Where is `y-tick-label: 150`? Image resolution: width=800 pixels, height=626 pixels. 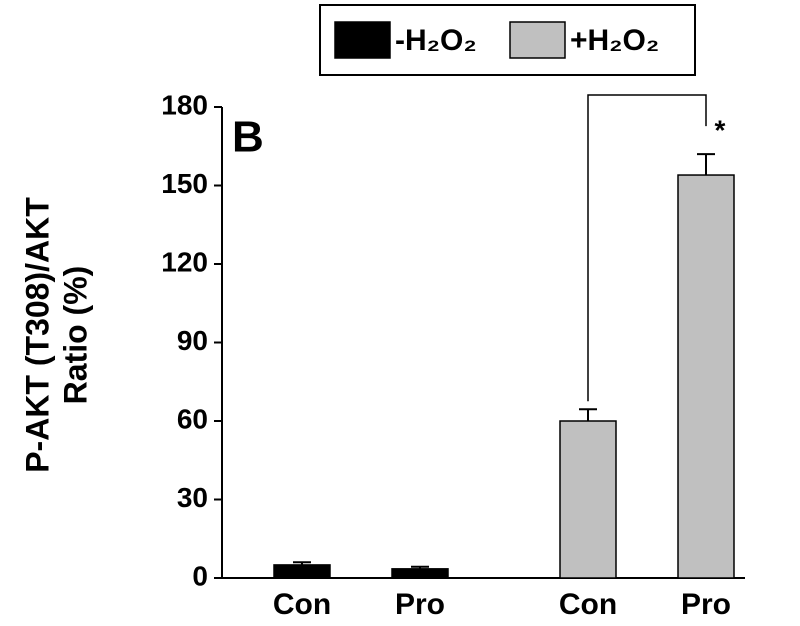
y-tick-label: 150 is located at coordinates (184, 183).